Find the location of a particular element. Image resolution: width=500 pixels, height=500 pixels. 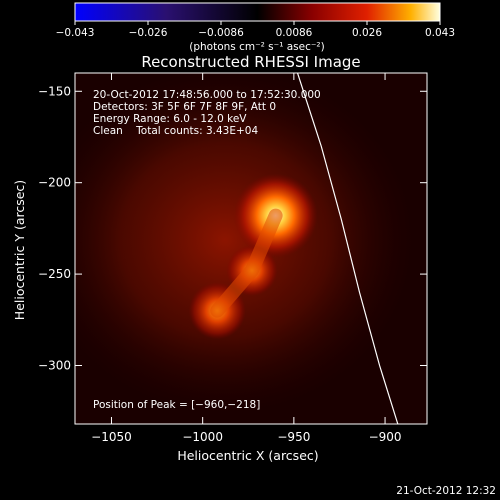

colorbar-tick-label: 0.026 is located at coordinates (367, 33).